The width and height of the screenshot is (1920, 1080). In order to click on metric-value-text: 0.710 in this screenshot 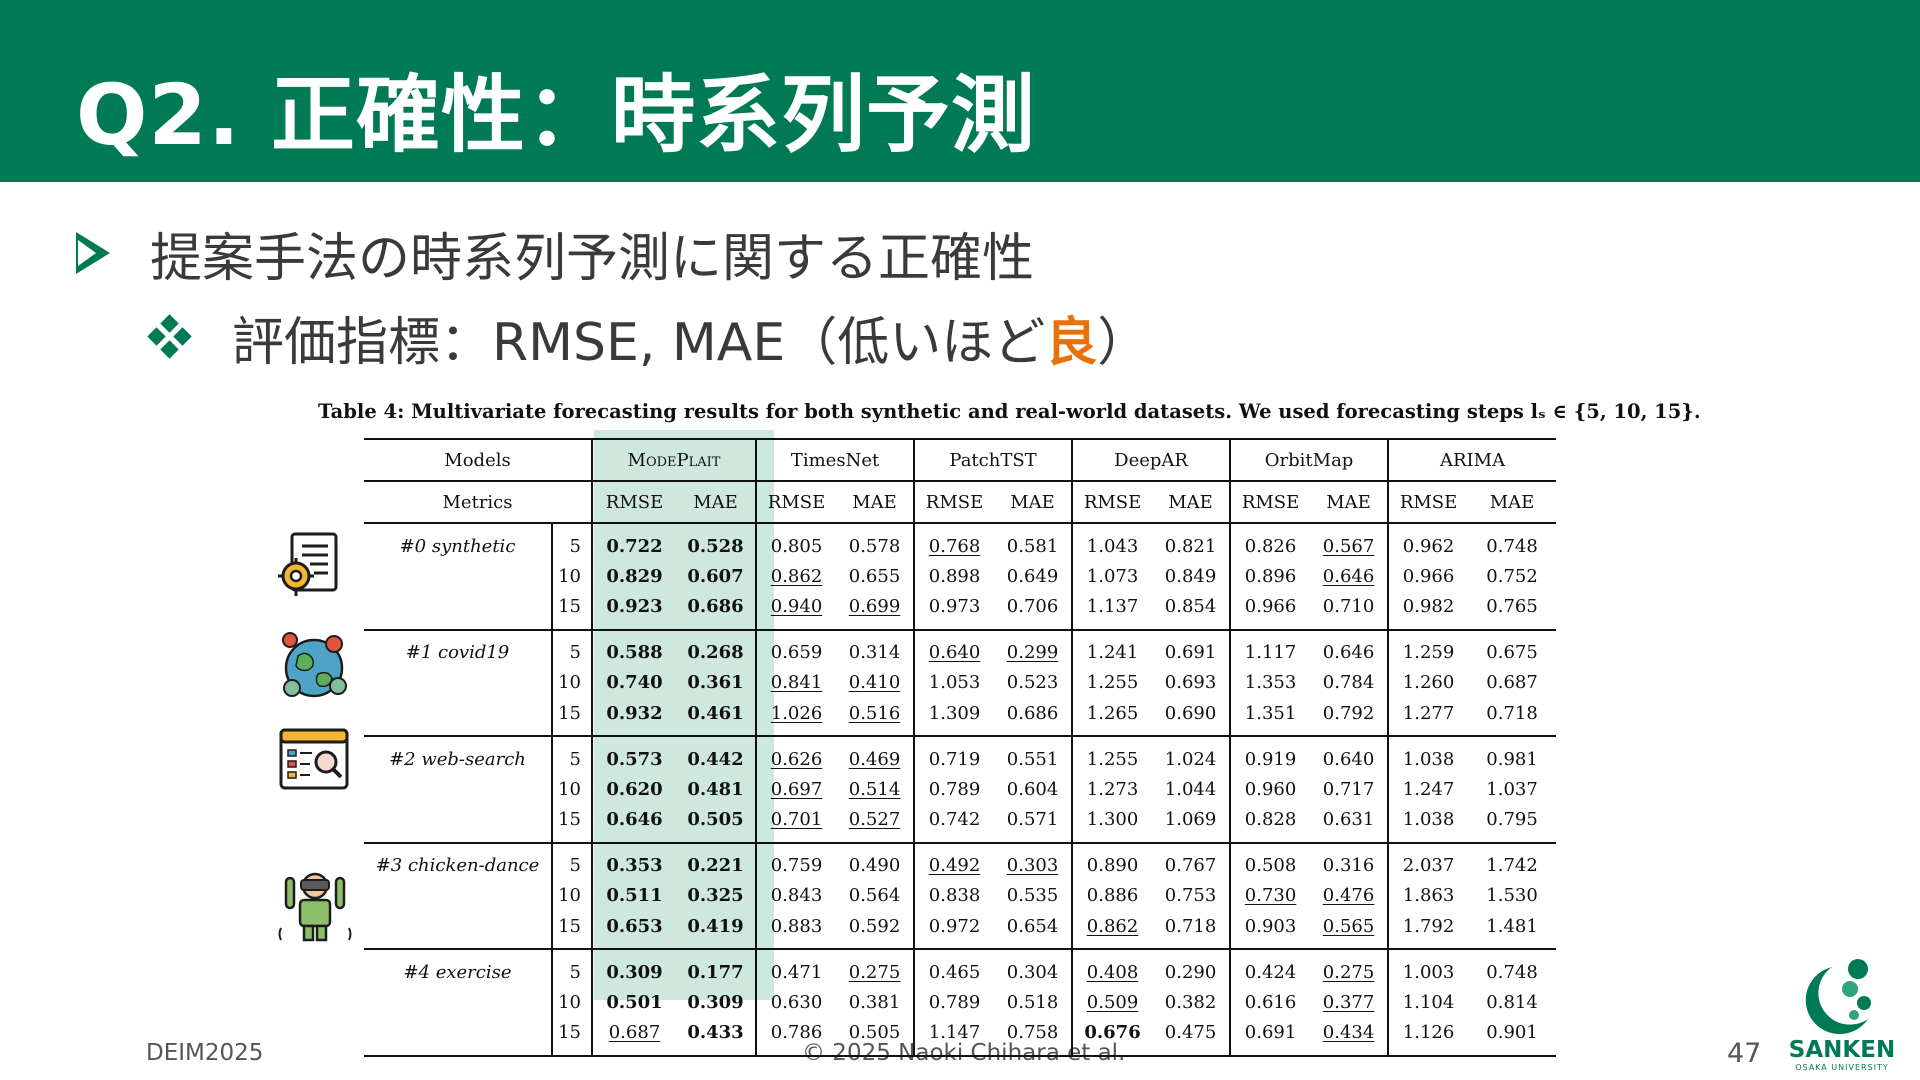, I will do `click(1348, 606)`.